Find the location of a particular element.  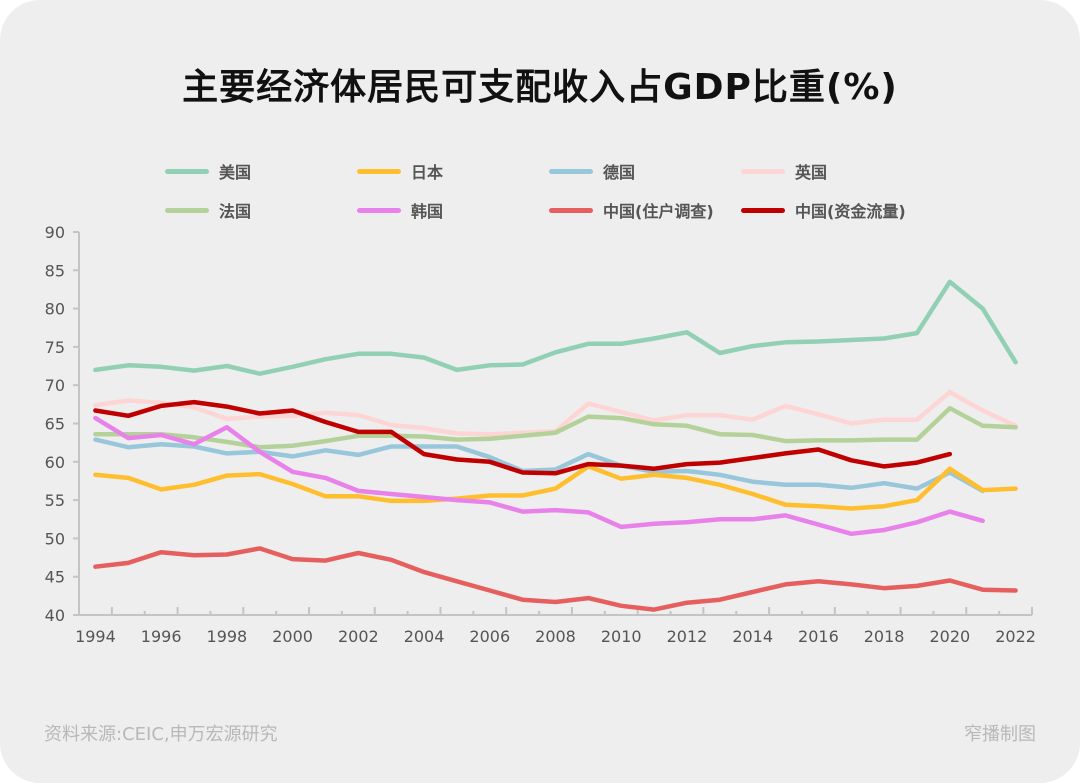

x-tick-label: 1994 is located at coordinates (95, 636).